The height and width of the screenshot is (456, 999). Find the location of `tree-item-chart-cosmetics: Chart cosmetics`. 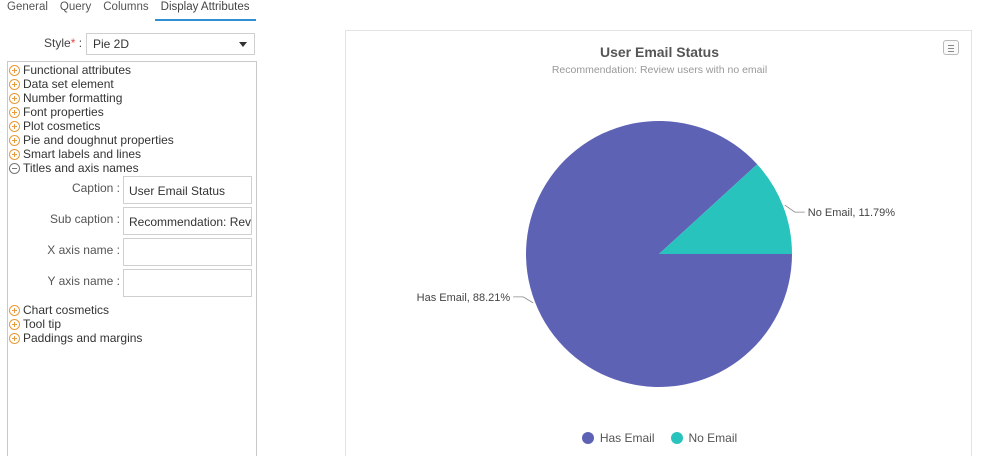

tree-item-chart-cosmetics: Chart cosmetics is located at coordinates (59, 310).